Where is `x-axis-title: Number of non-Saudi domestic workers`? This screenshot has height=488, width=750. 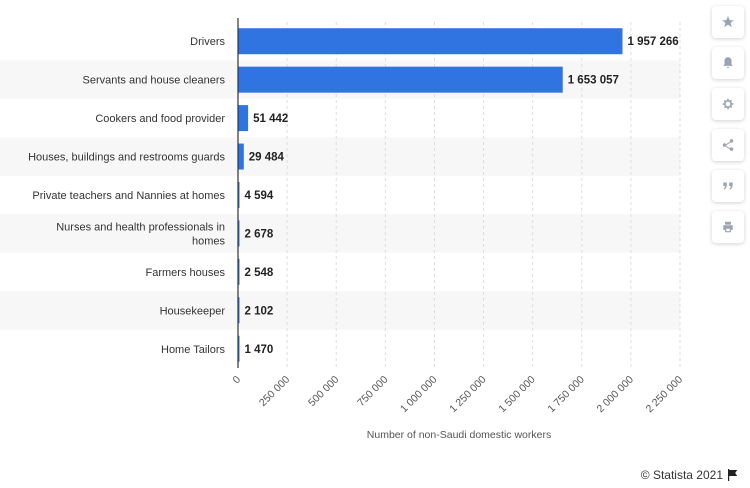 x-axis-title: Number of non-Saudi domestic workers is located at coordinates (459, 435).